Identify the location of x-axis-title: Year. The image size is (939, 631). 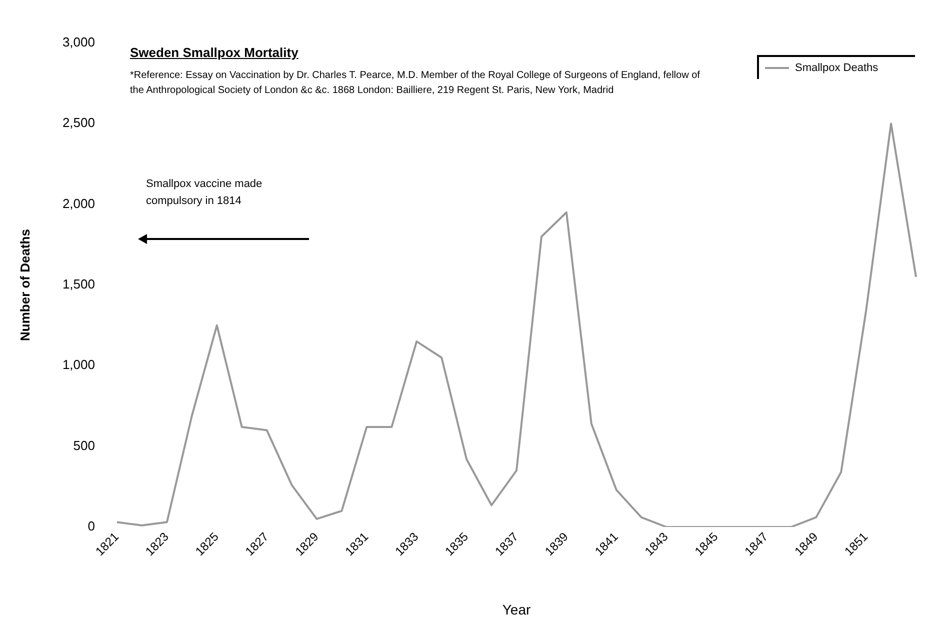
(516, 609).